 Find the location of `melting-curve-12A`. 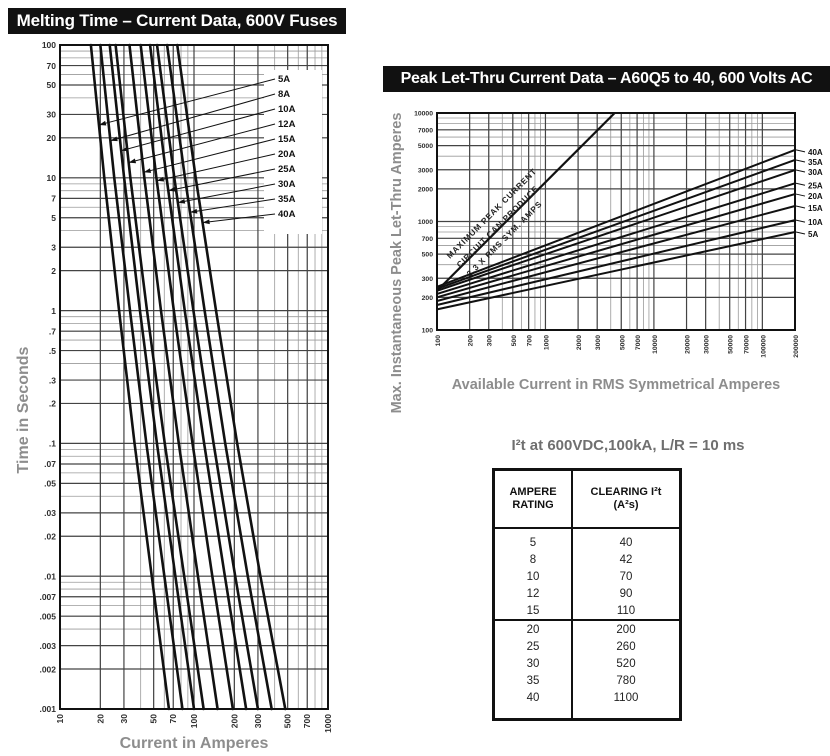

melting-curve-12A is located at coordinates (159, 377).